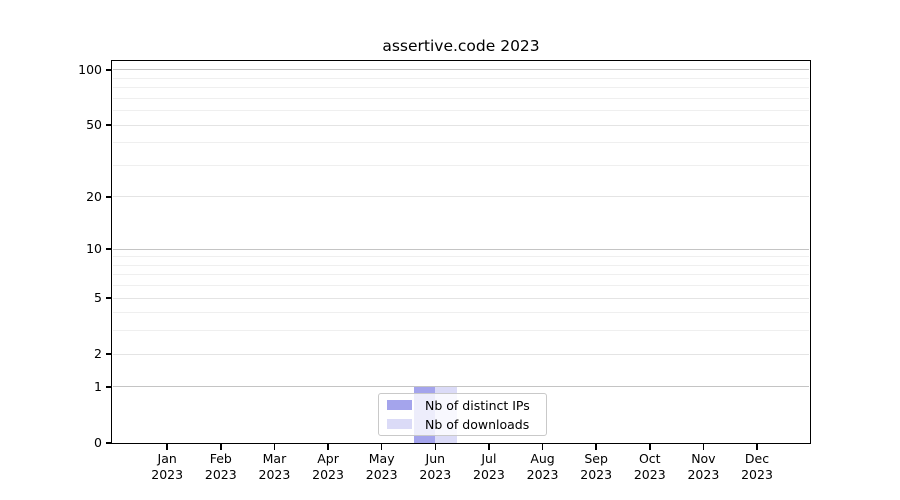  I want to click on x-tick-label: Dec 2023, so click(757, 466).